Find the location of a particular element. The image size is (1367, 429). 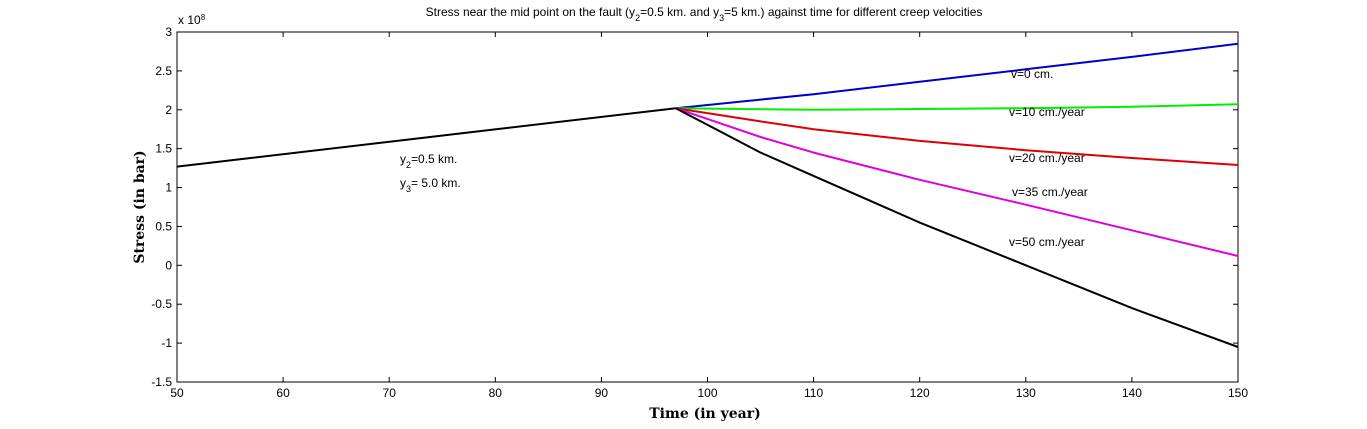

y-tick-label: 2 is located at coordinates (168, 110).